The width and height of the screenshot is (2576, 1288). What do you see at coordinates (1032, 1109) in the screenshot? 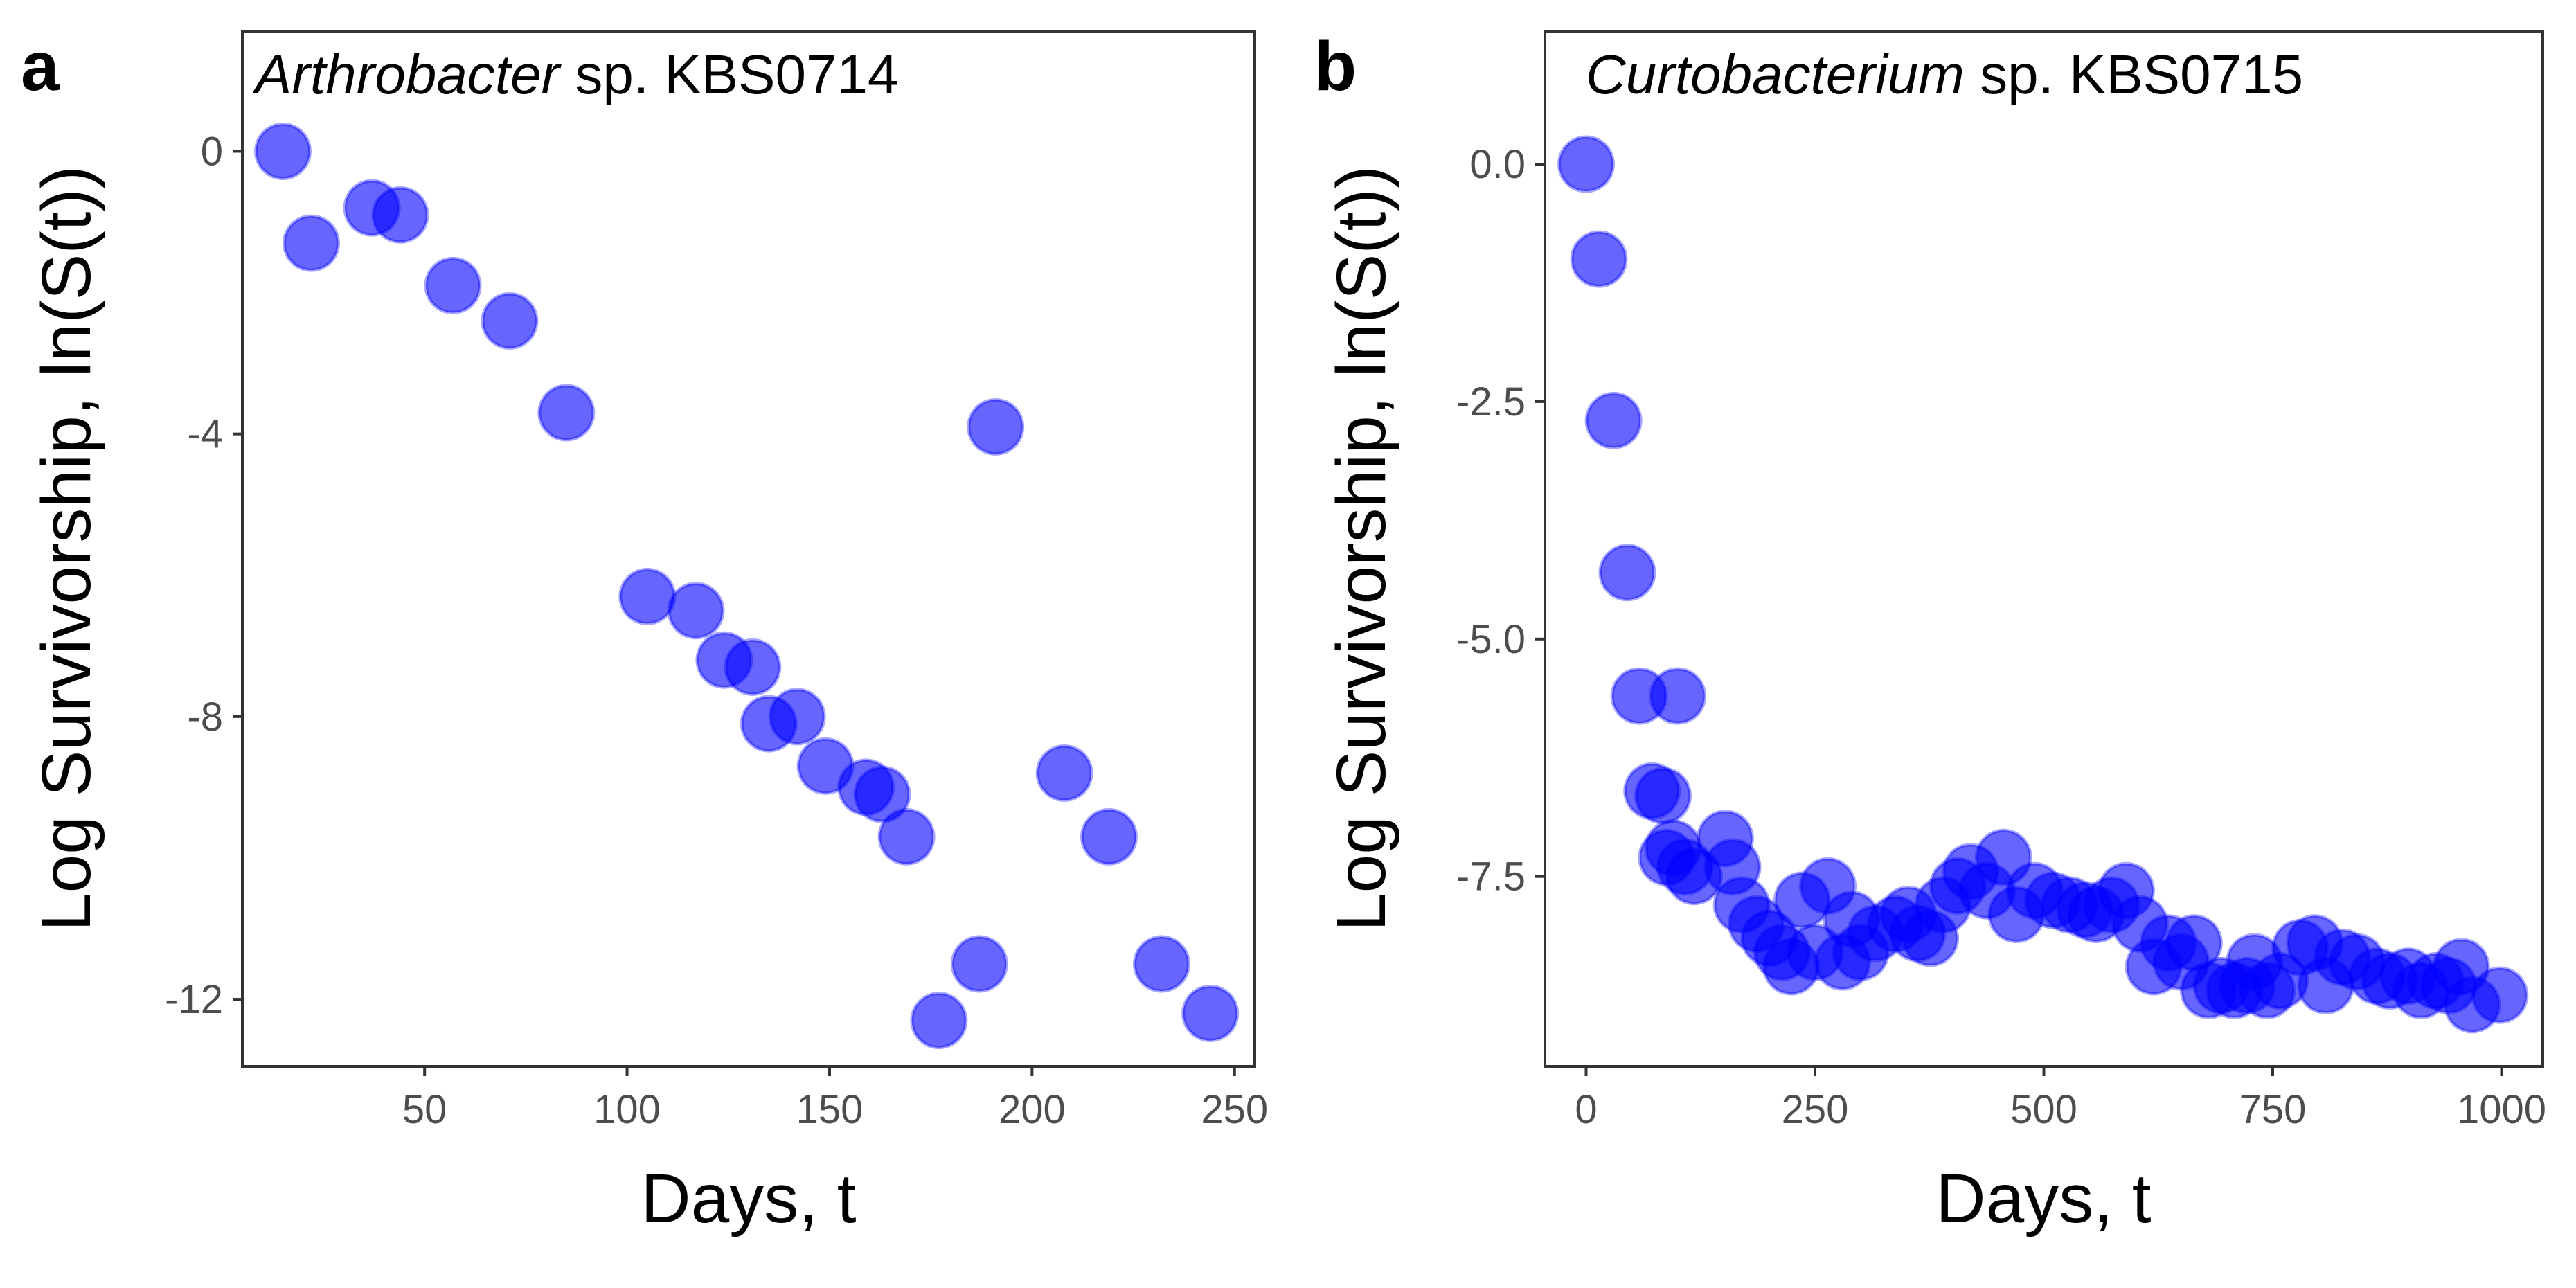
I see `x-tick-label: 200` at bounding box center [1032, 1109].